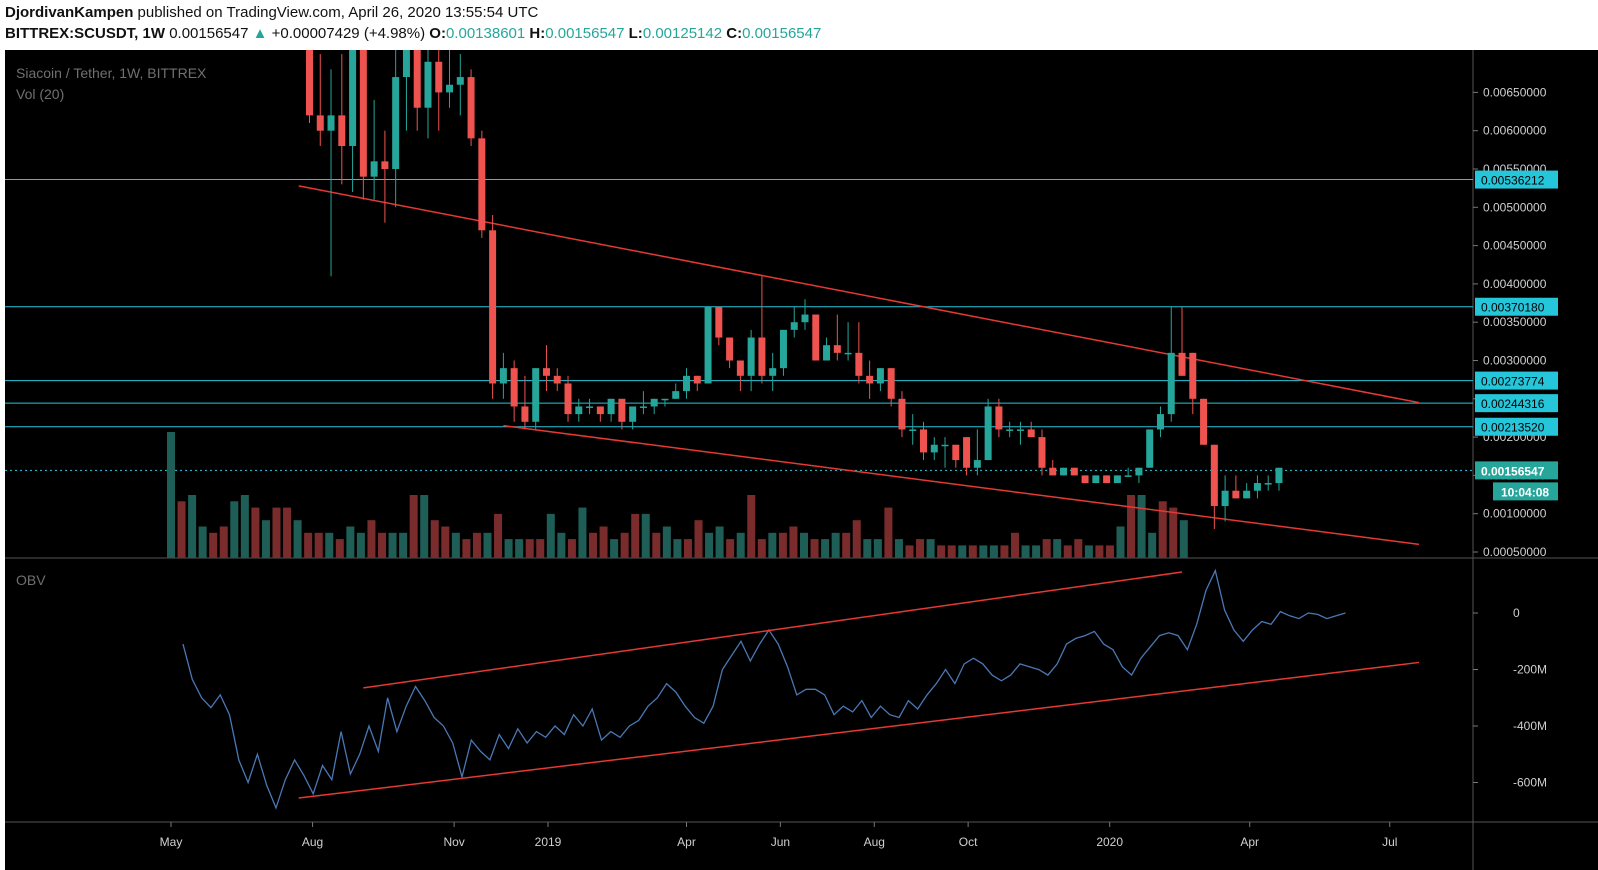  What do you see at coordinates (1515, 361) in the screenshot?
I see `price-tick-label: 0.00300000` at bounding box center [1515, 361].